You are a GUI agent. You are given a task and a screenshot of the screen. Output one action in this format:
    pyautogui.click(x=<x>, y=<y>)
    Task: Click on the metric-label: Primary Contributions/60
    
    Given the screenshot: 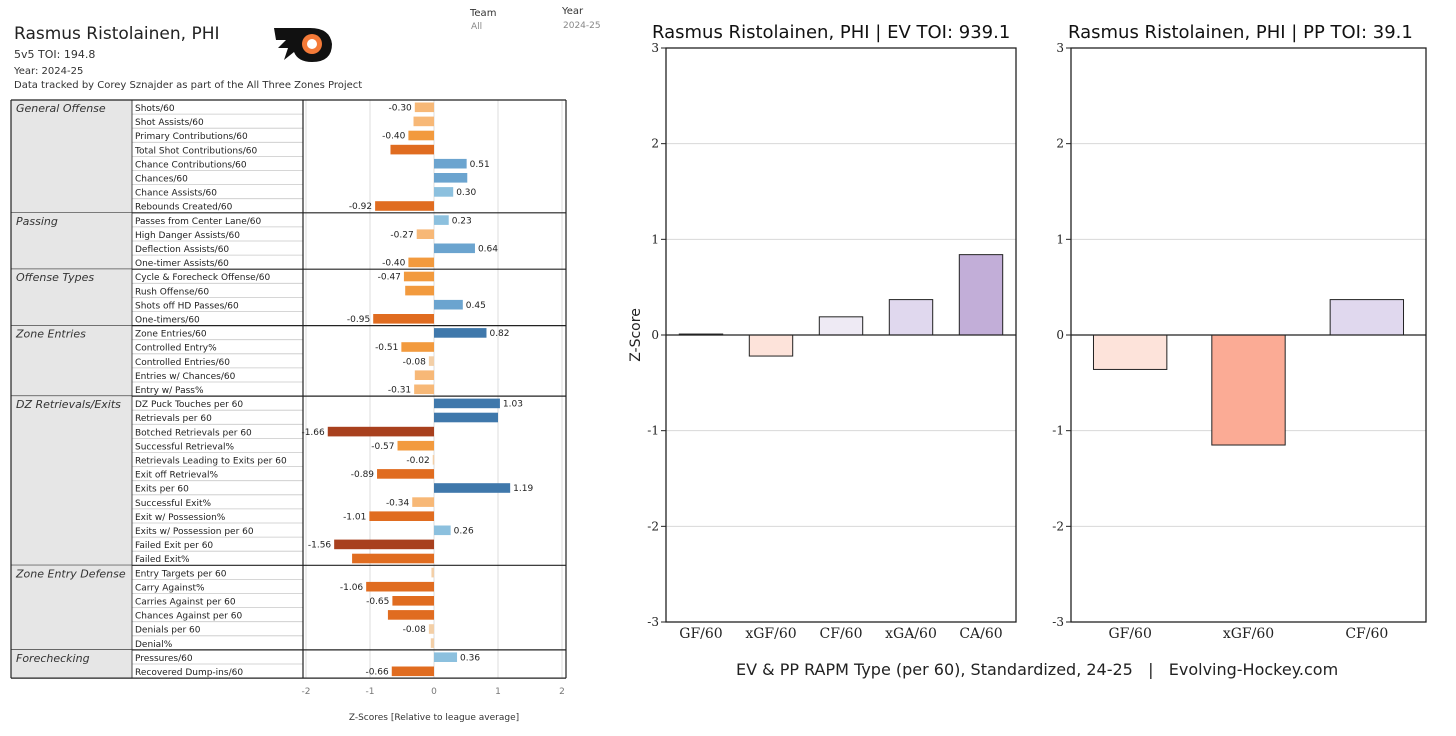 What is the action you would take?
    pyautogui.click(x=191, y=137)
    